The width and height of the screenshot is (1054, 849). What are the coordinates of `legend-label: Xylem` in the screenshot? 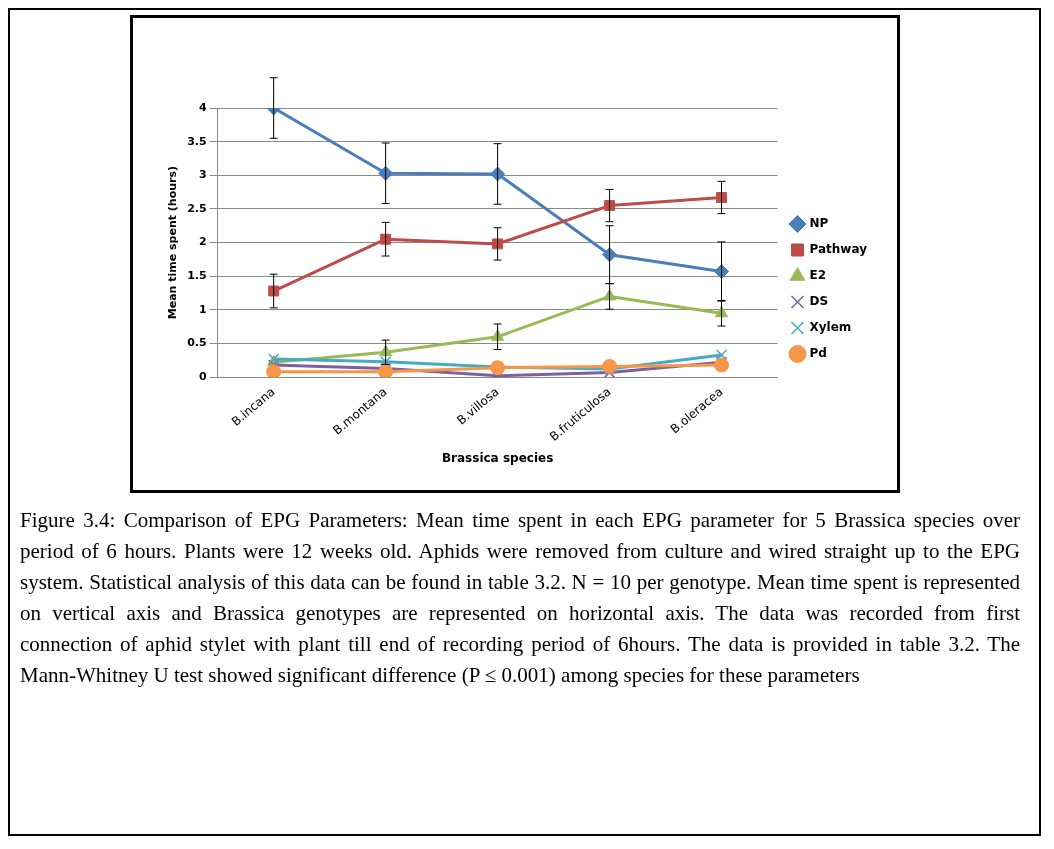 It's located at (830, 327).